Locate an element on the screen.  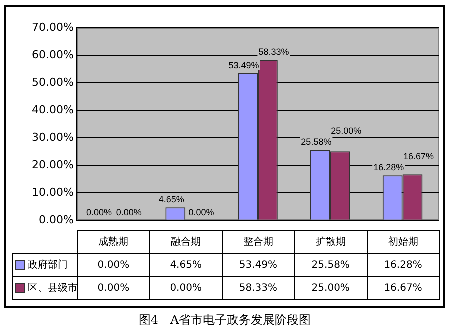
text: 53.49% is located at coordinates (244, 65).